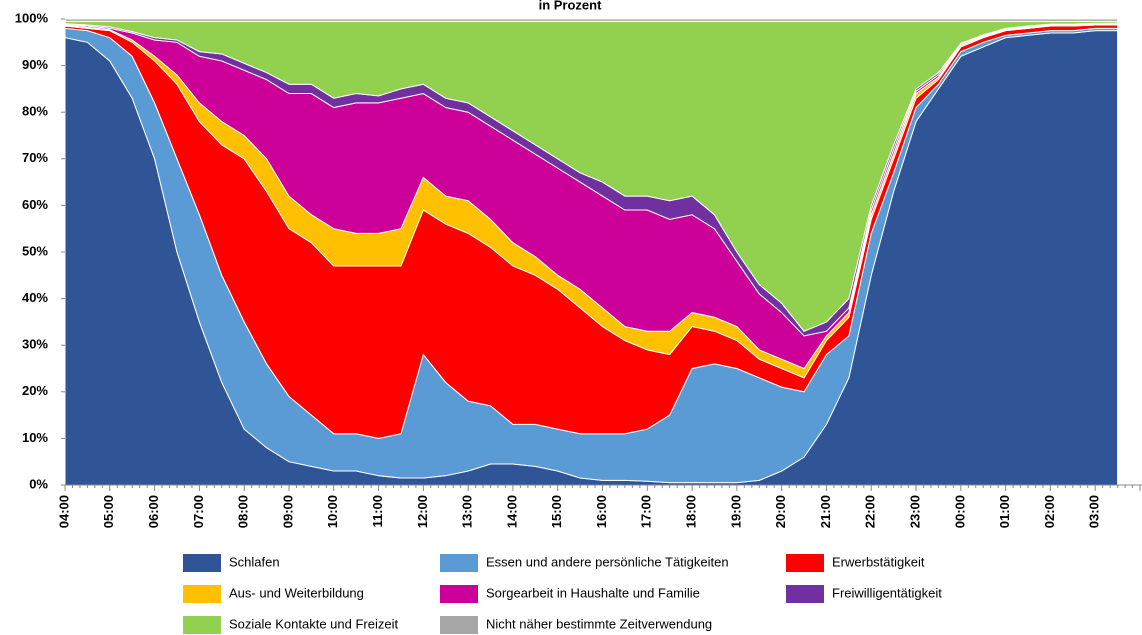  I want to click on x-tick-label: 14:00, so click(511, 511).